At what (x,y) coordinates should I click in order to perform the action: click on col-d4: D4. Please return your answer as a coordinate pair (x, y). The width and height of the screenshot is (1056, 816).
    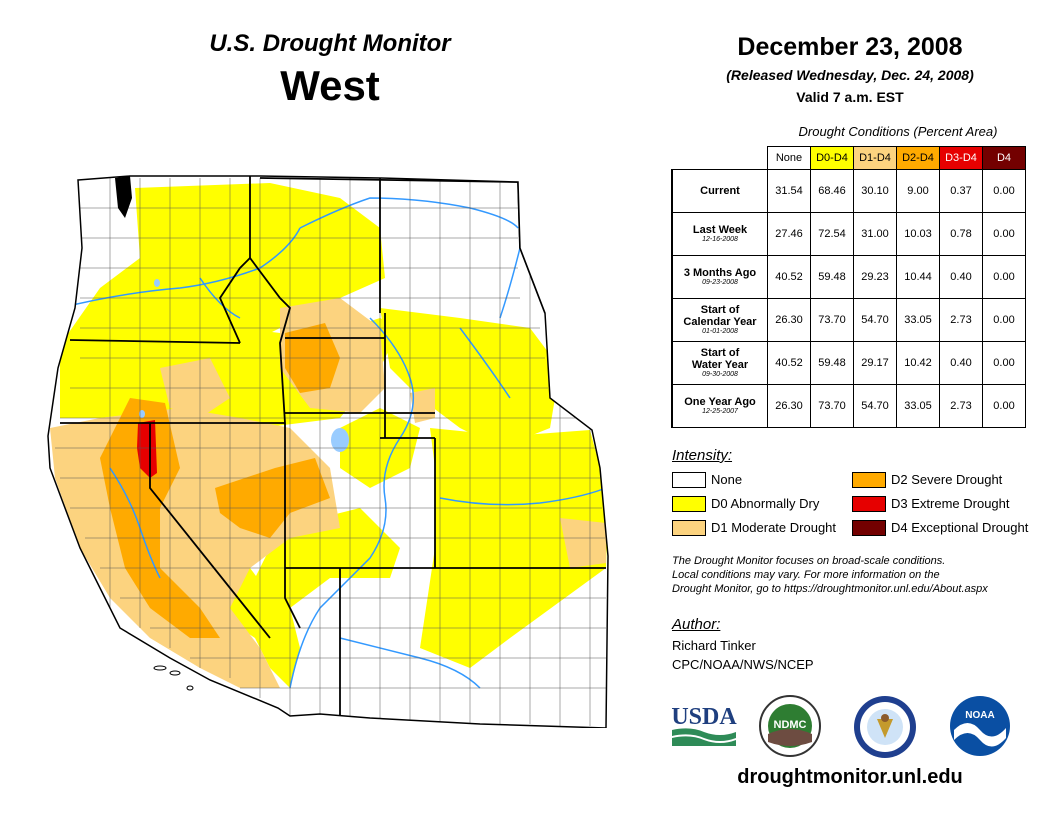
    Looking at the image, I should click on (1004, 158).